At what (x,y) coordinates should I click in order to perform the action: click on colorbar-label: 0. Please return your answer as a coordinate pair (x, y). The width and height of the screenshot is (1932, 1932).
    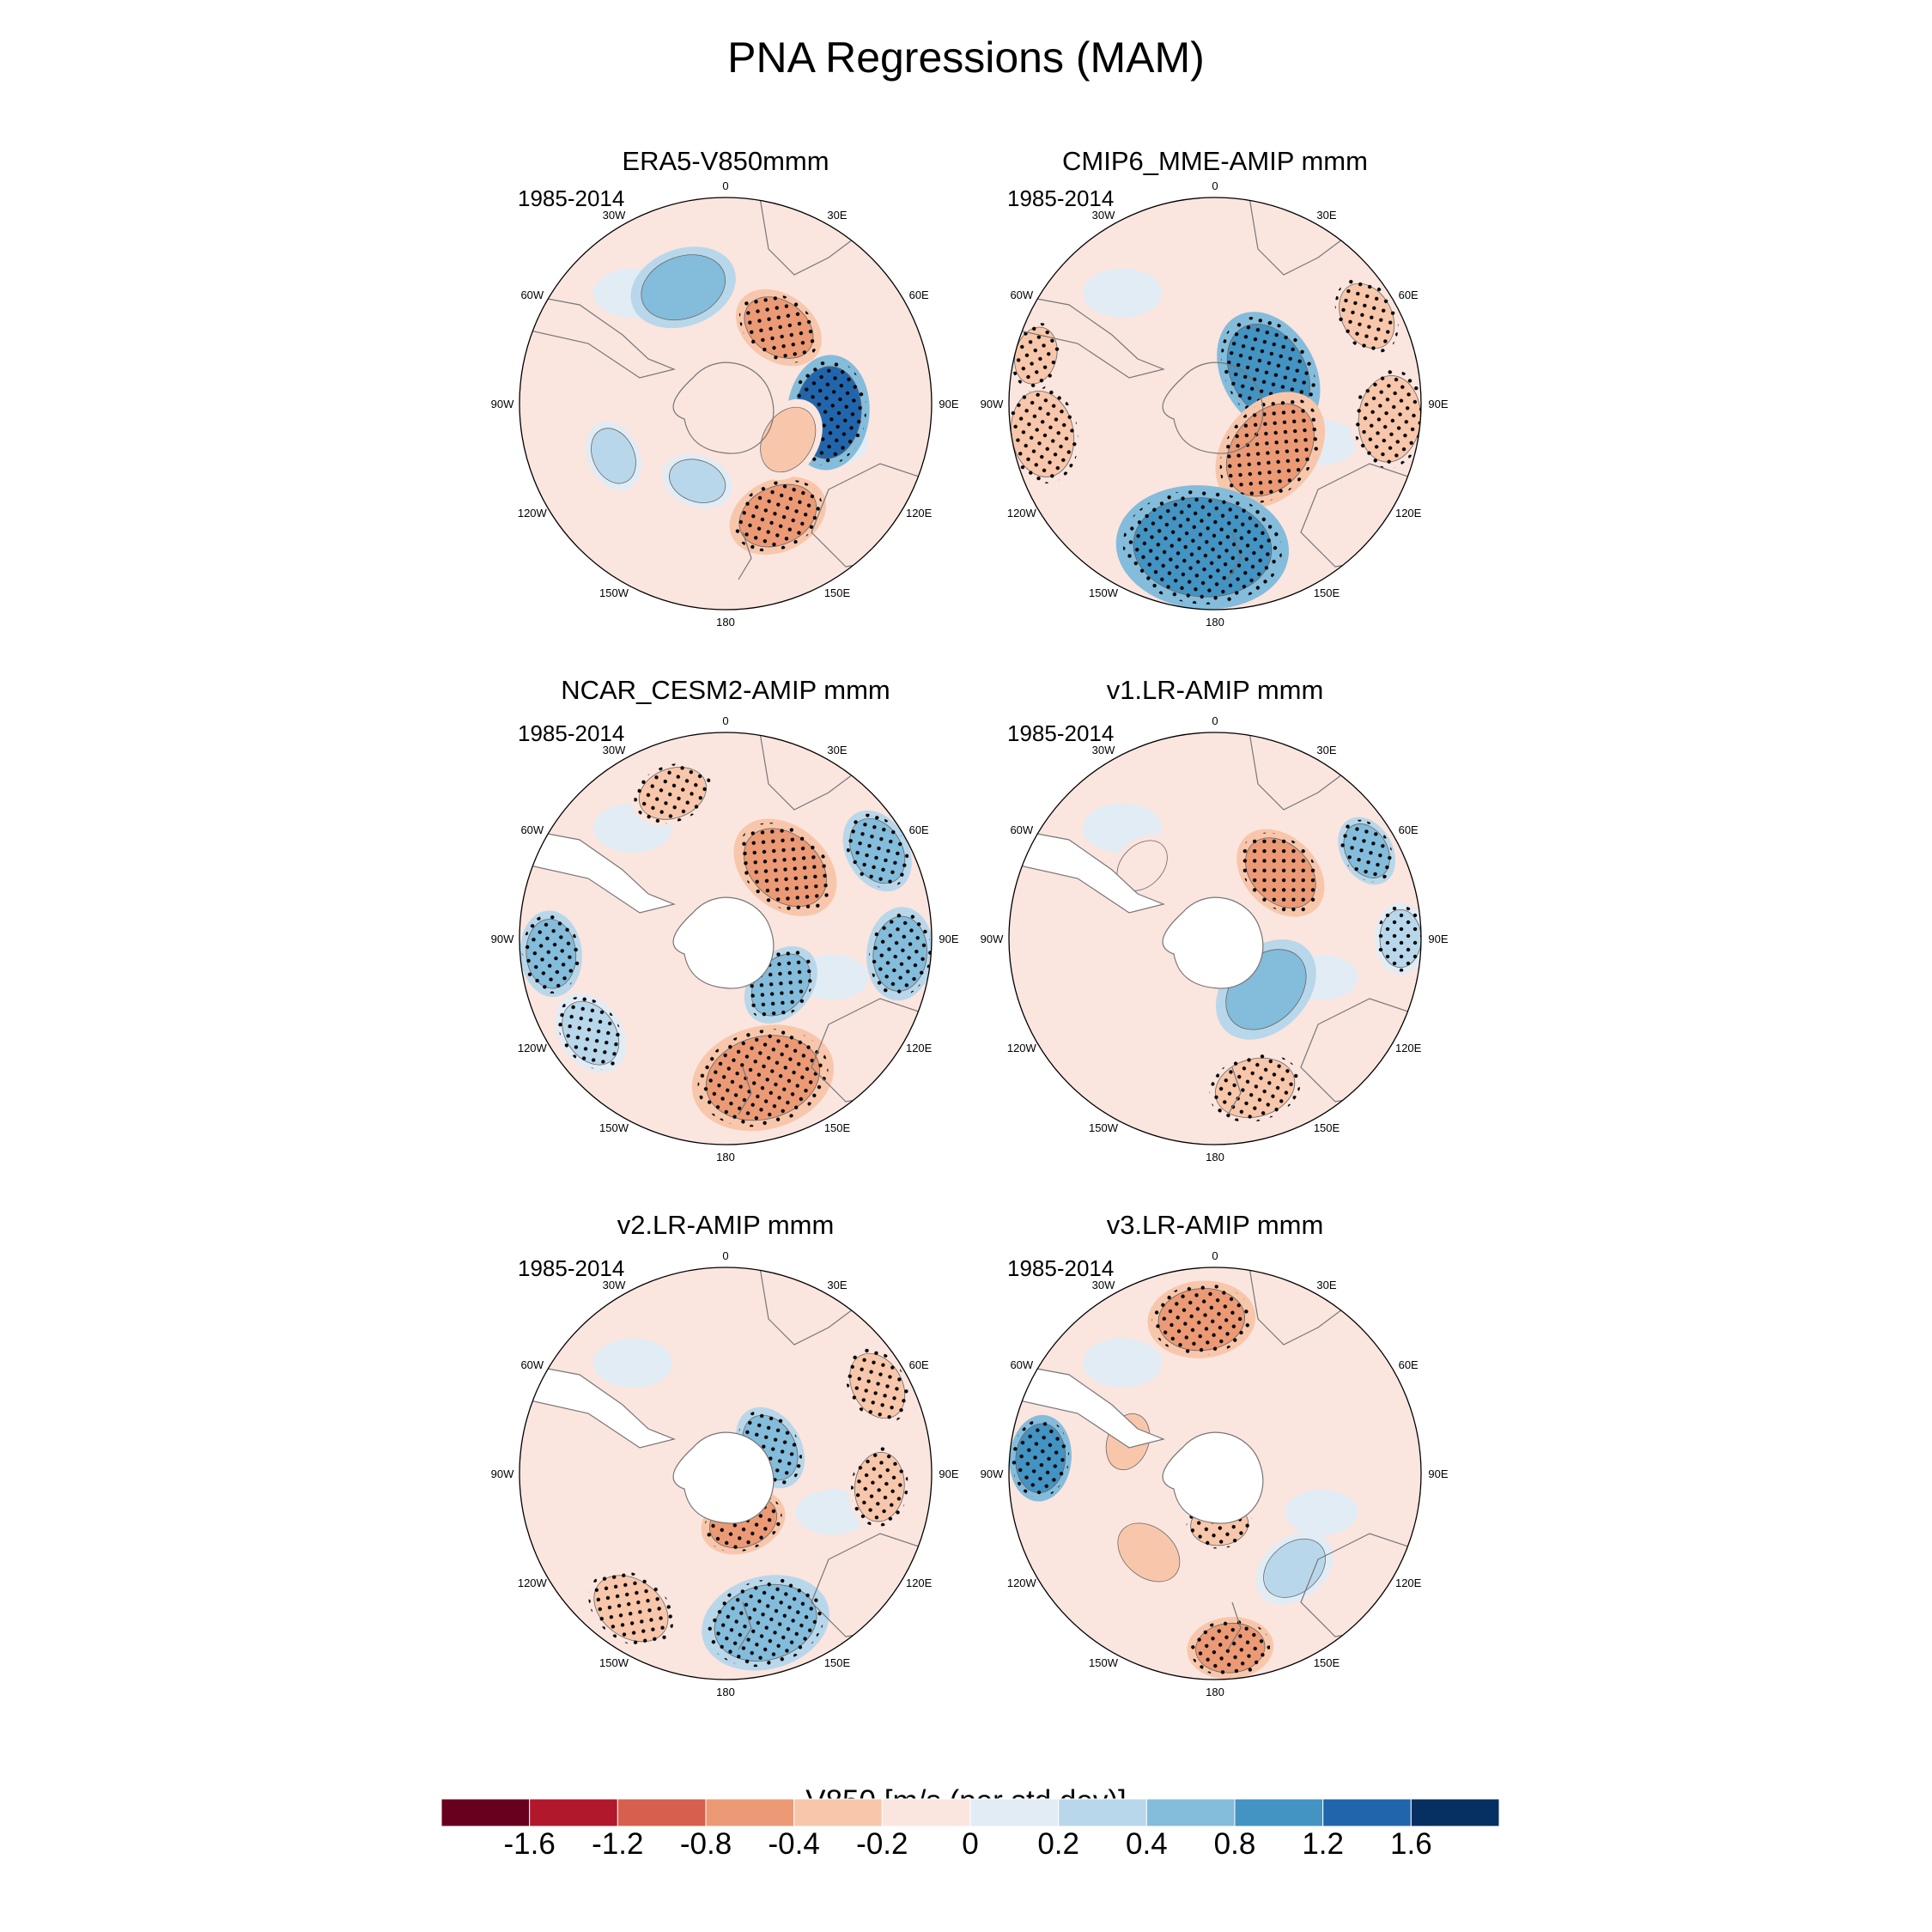
    Looking at the image, I should click on (970, 1844).